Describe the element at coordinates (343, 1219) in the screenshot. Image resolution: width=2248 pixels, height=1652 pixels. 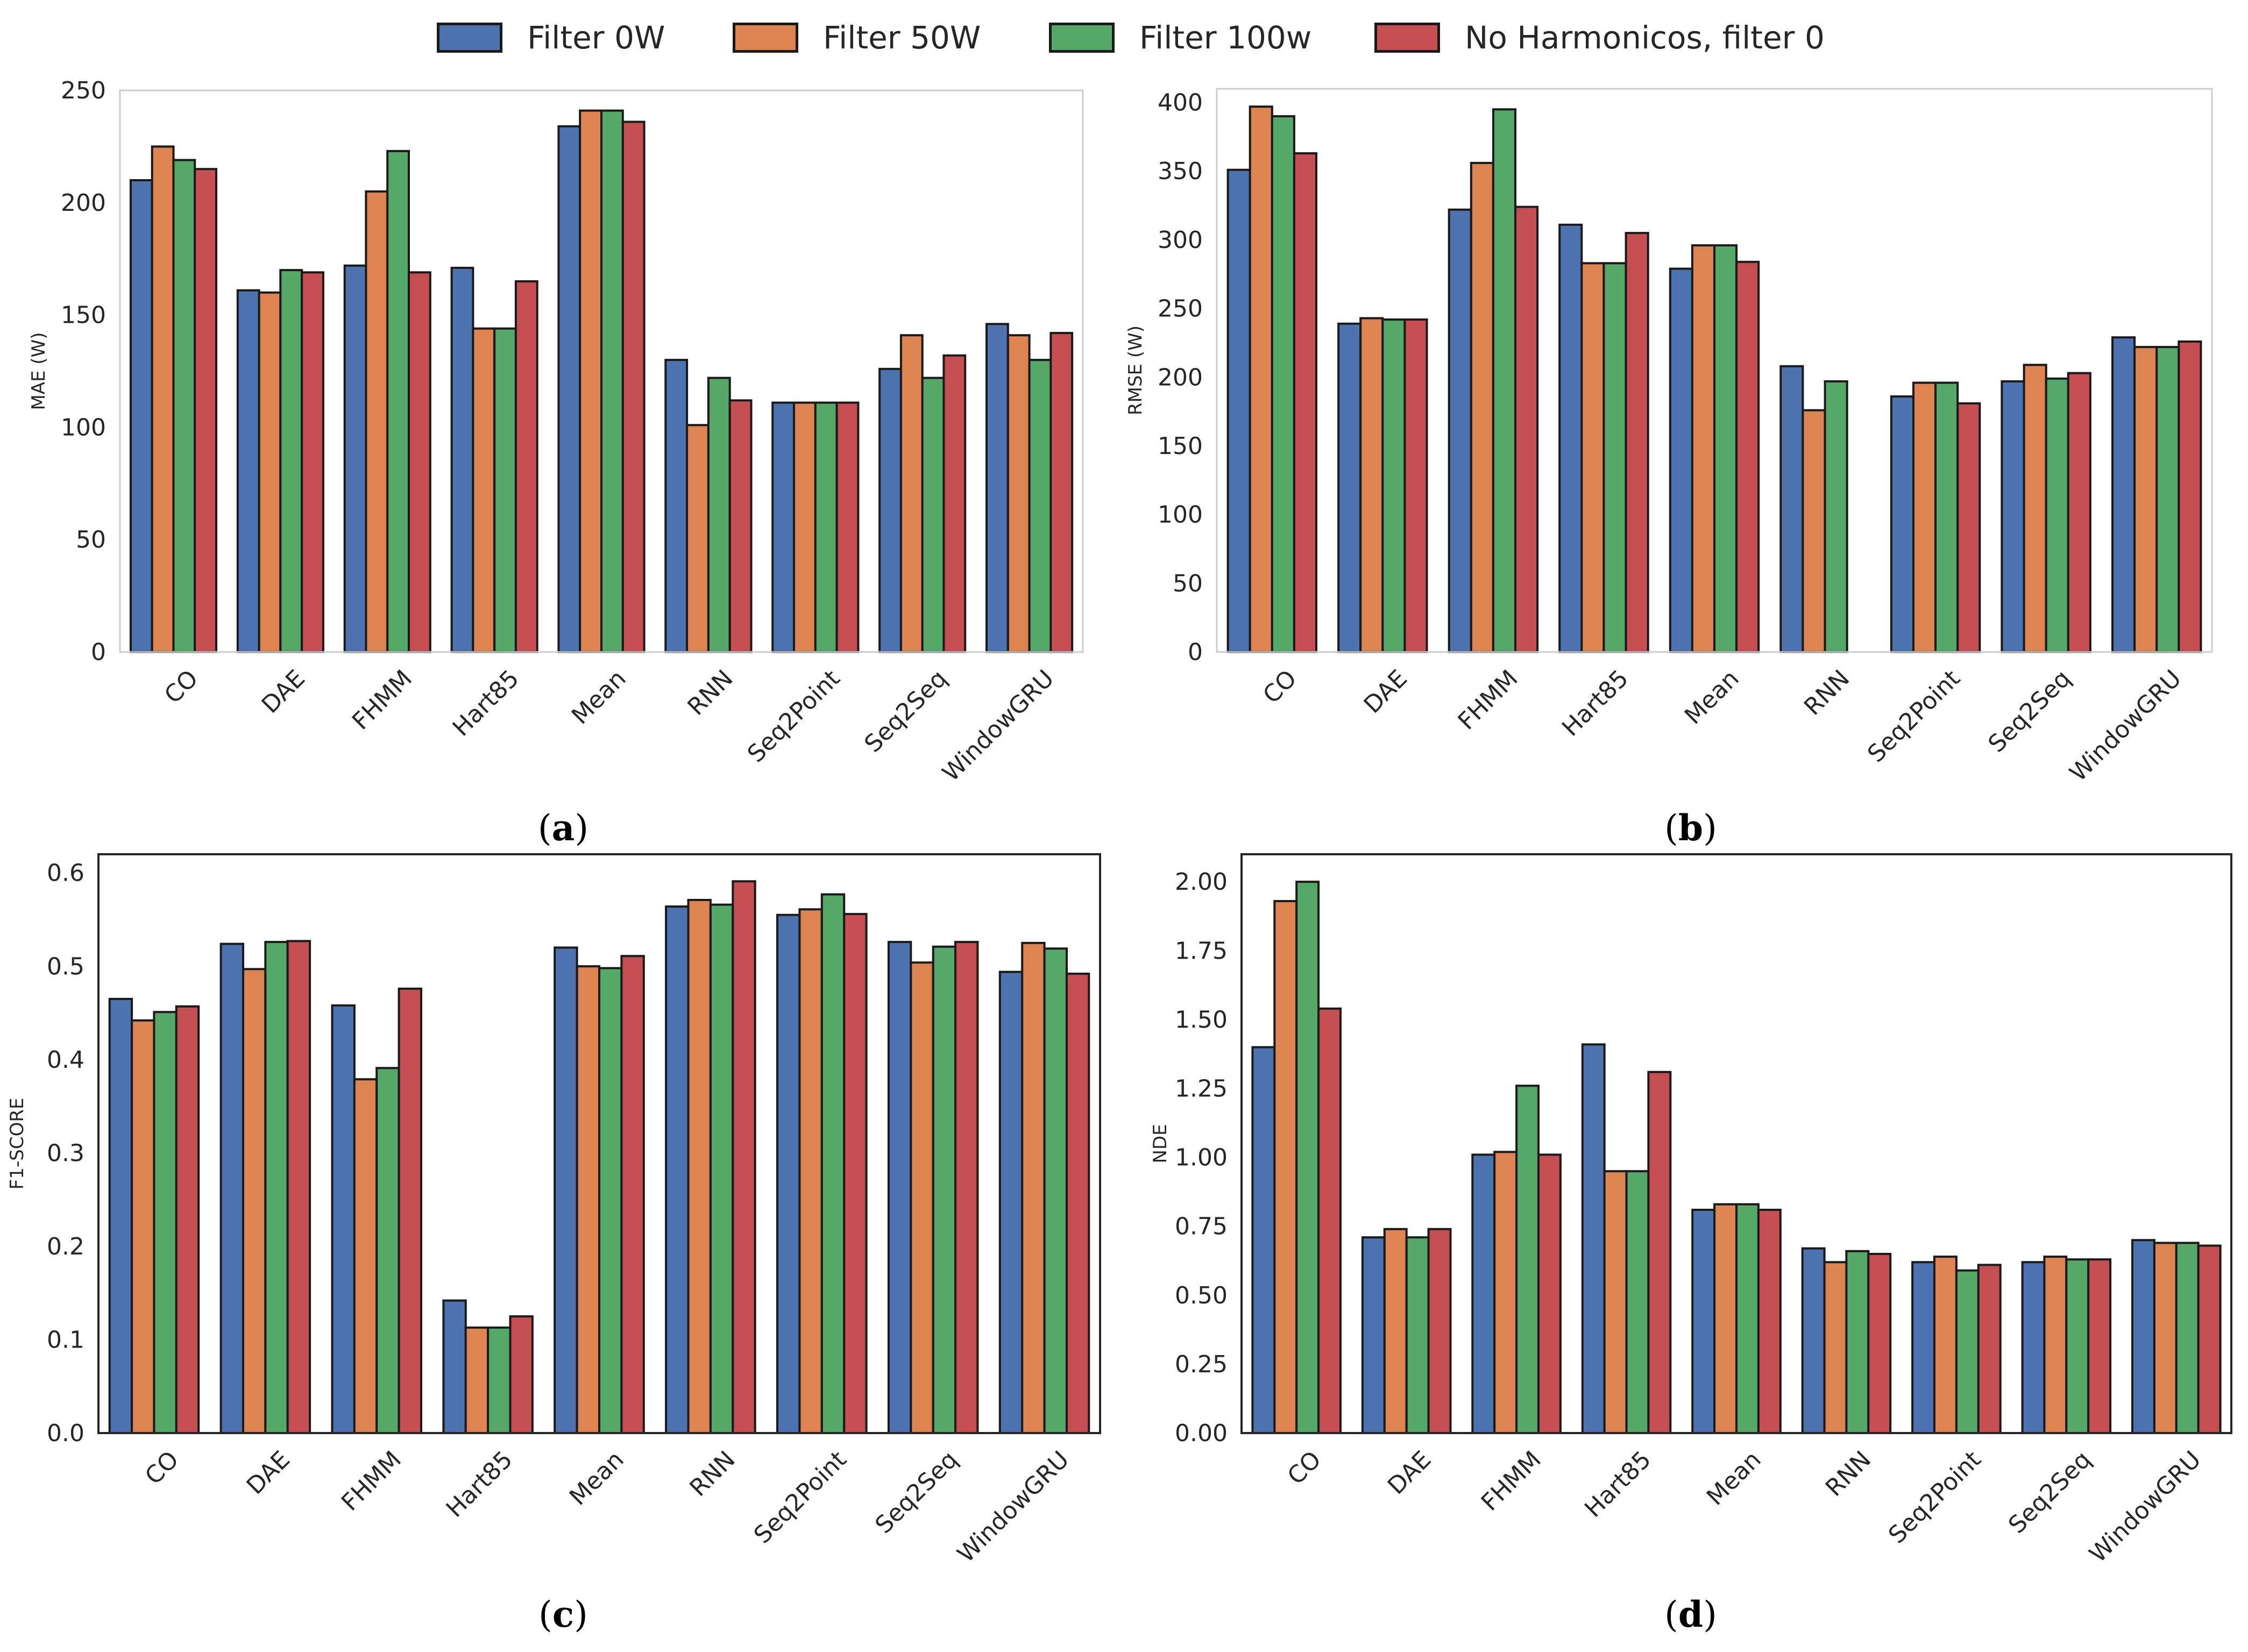
I see `bar-filter-0w-fhmm` at that location.